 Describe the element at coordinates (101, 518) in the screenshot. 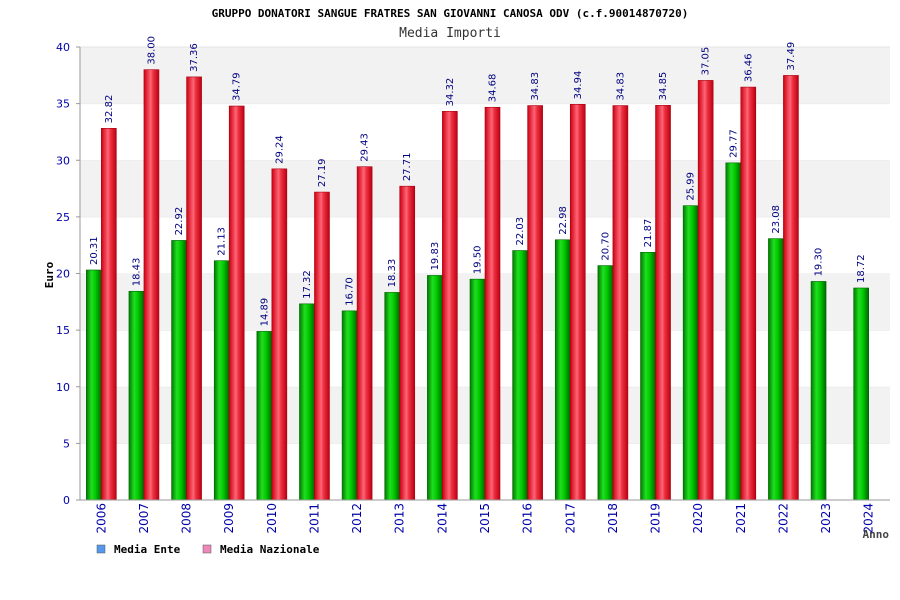

I see `x-tick-label: 2006` at that location.